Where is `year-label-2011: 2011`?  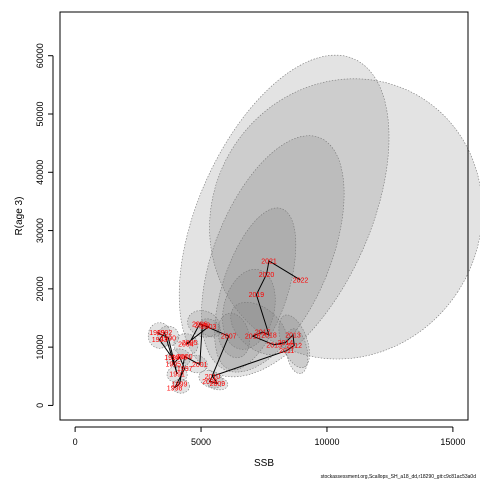 year-label-2011: 2011 is located at coordinates (286, 351).